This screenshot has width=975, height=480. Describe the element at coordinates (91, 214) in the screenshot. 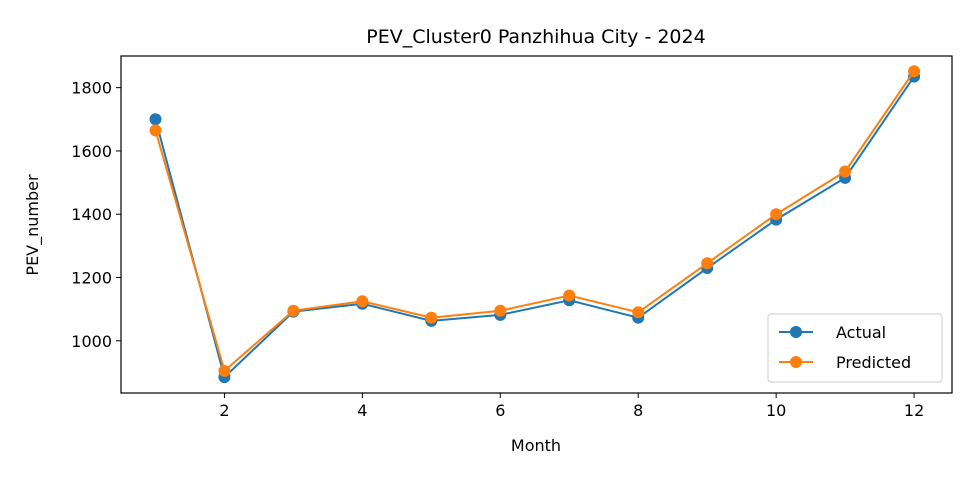

I see `y-tick-label: 1400` at that location.